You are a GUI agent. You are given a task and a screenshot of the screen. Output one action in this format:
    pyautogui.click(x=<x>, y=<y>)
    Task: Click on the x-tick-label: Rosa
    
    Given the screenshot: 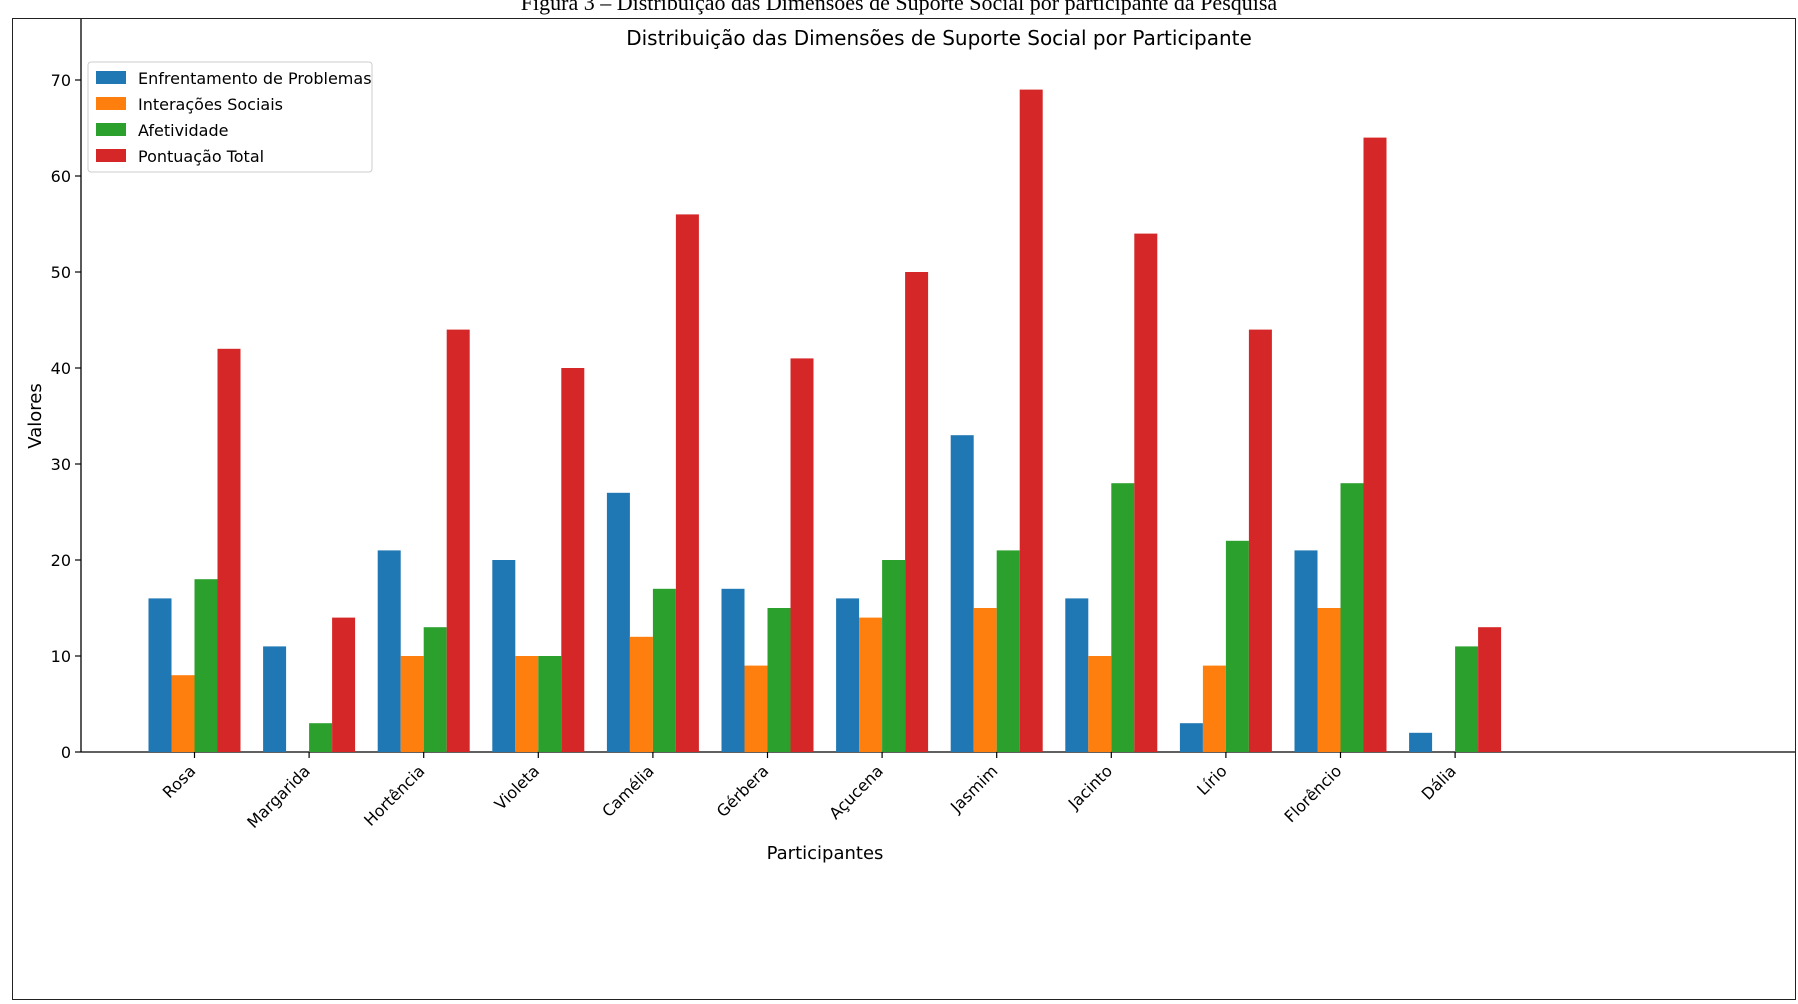 What is the action you would take?
    pyautogui.click(x=179, y=781)
    